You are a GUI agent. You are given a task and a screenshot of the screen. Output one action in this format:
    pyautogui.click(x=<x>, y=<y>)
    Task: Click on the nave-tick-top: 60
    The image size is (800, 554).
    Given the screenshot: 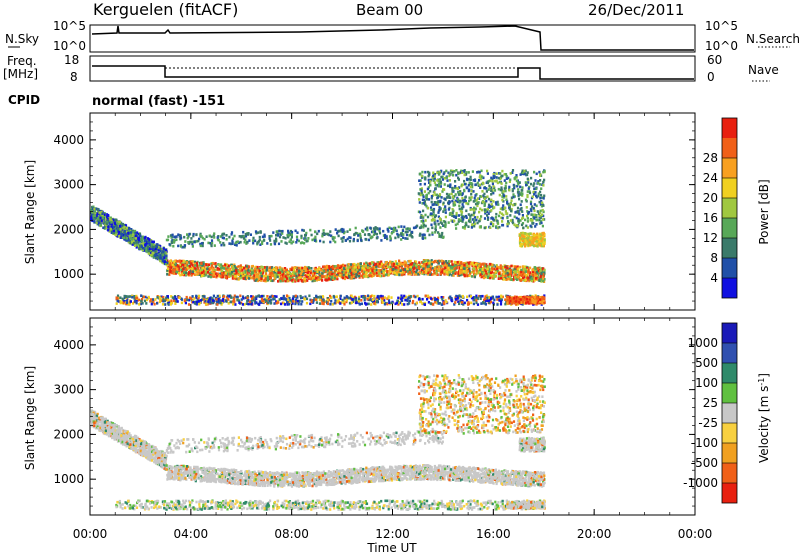 What is the action you would take?
    pyautogui.click(x=714, y=60)
    